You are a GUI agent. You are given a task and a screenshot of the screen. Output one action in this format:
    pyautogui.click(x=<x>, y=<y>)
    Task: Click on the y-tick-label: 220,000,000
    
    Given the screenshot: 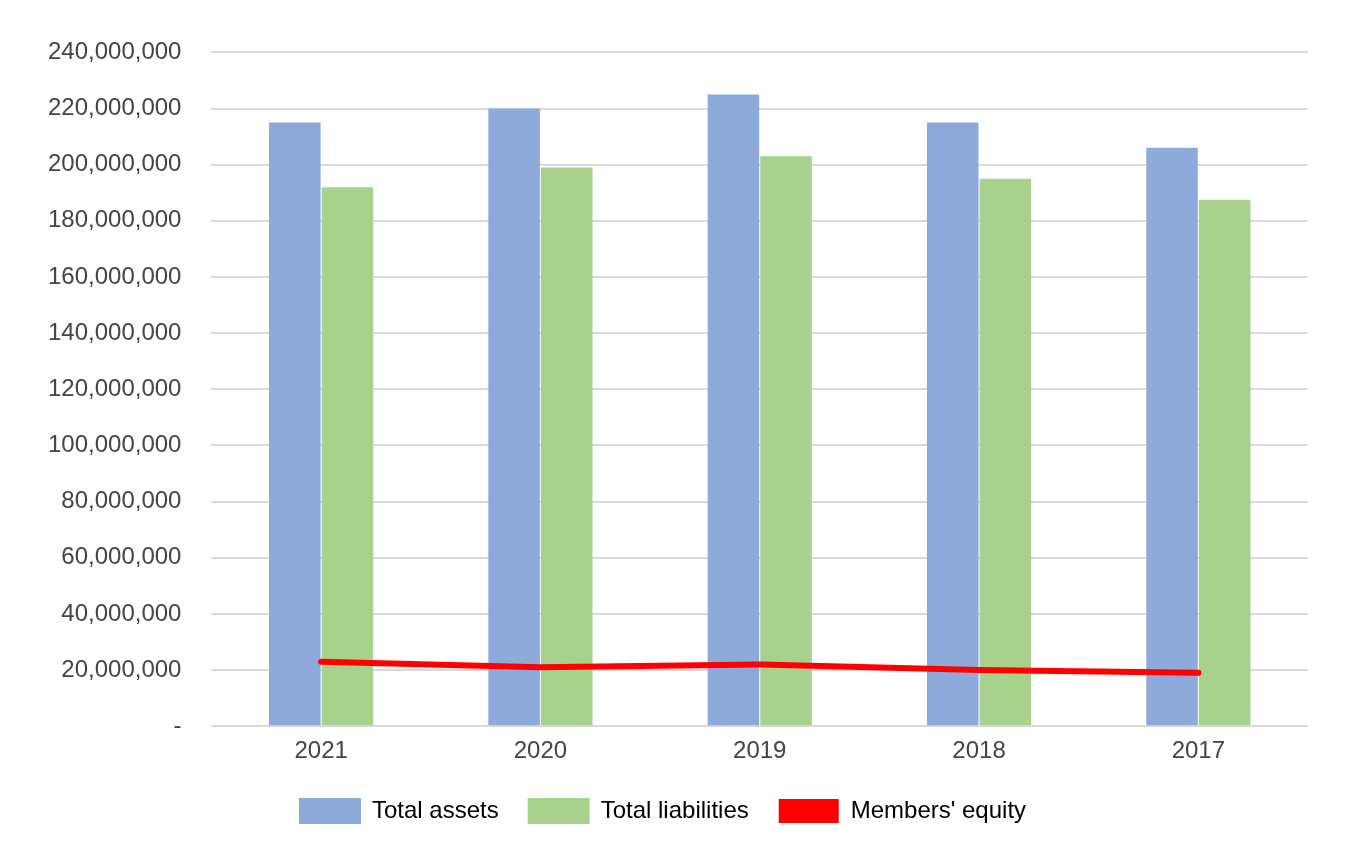 What is the action you would take?
    pyautogui.click(x=115, y=107)
    